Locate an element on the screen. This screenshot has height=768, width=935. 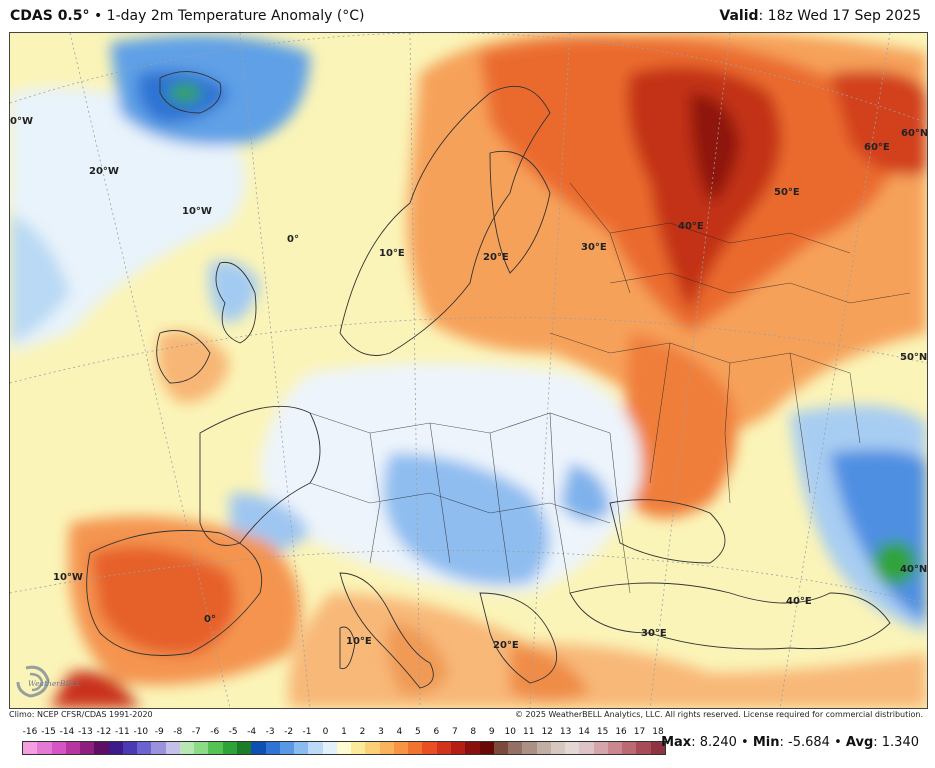
label-10w-south: 10°W is located at coordinates (68, 577).